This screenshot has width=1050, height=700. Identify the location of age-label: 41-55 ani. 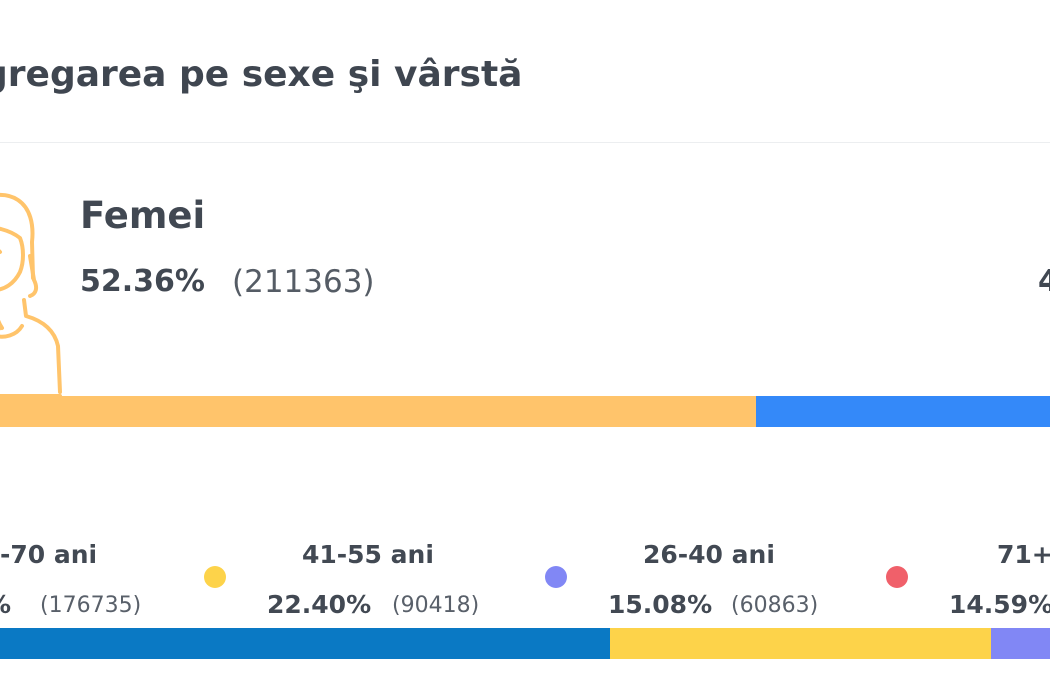
(368, 554).